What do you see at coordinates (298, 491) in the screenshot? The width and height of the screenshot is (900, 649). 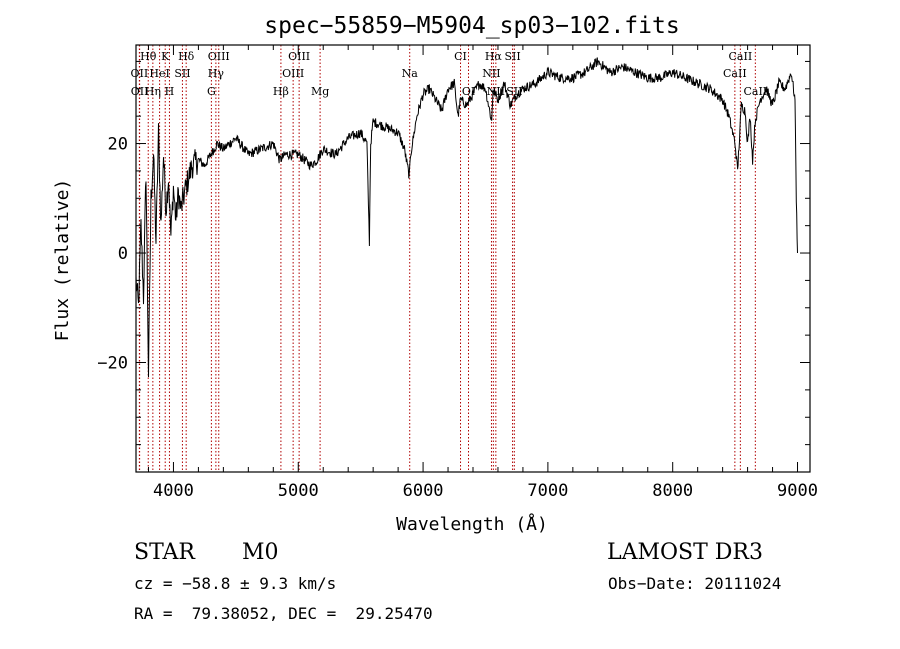 I see `x-tick-label-5000: 5000` at bounding box center [298, 491].